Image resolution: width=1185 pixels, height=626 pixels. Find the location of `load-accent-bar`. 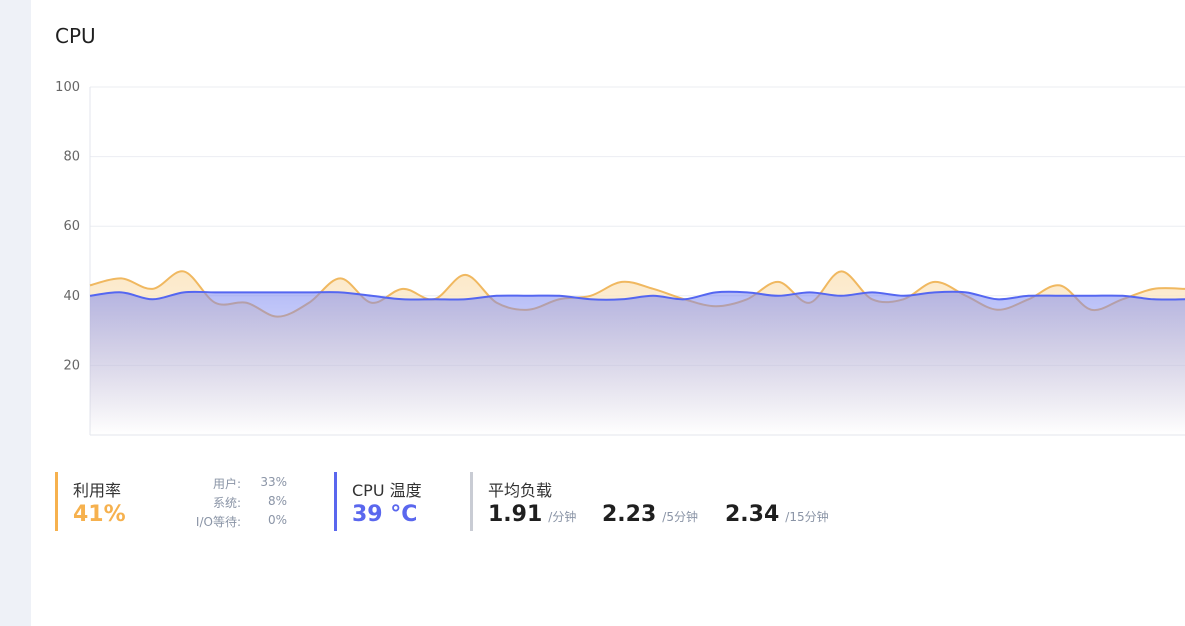

load-accent-bar is located at coordinates (471, 501).